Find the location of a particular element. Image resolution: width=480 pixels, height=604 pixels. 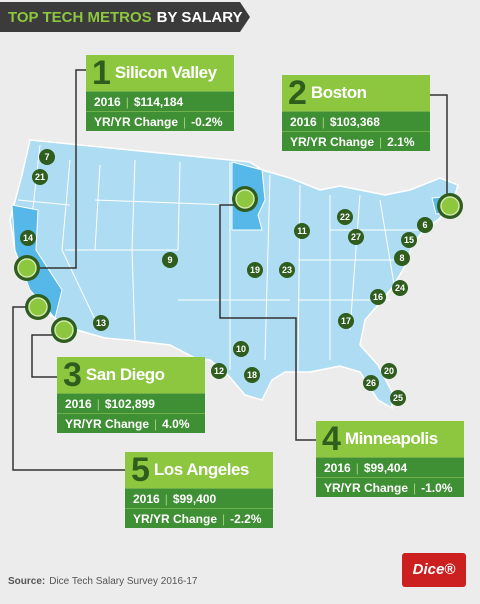

metro-number: 20 is located at coordinates (389, 371).